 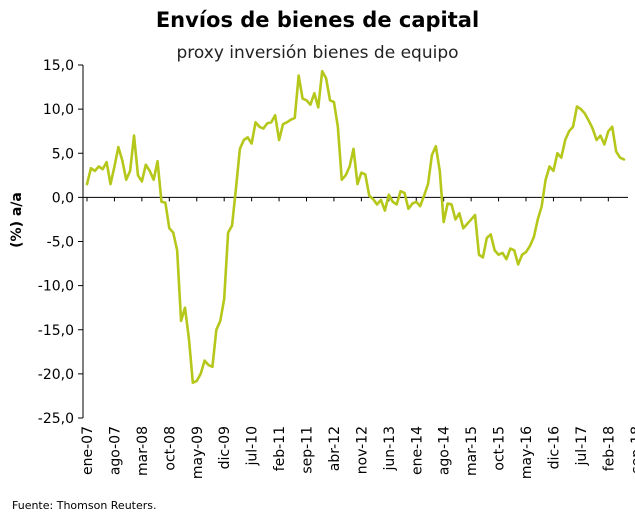 I want to click on x-tick-label: mar-08, so click(x=143, y=451).